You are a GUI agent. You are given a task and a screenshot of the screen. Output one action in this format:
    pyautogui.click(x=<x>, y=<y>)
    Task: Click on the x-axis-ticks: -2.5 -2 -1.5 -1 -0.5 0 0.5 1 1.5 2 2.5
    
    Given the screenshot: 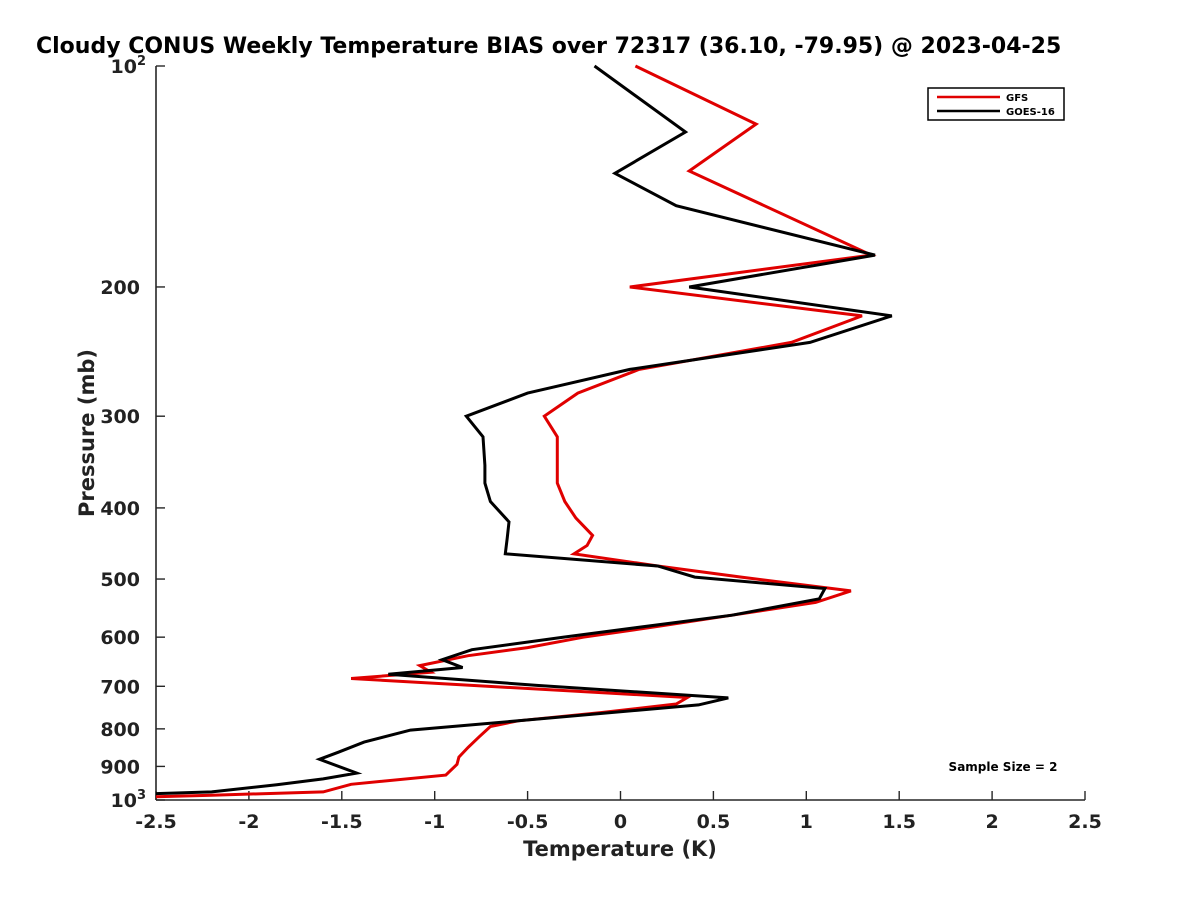 What is the action you would take?
    pyautogui.click(x=618, y=812)
    